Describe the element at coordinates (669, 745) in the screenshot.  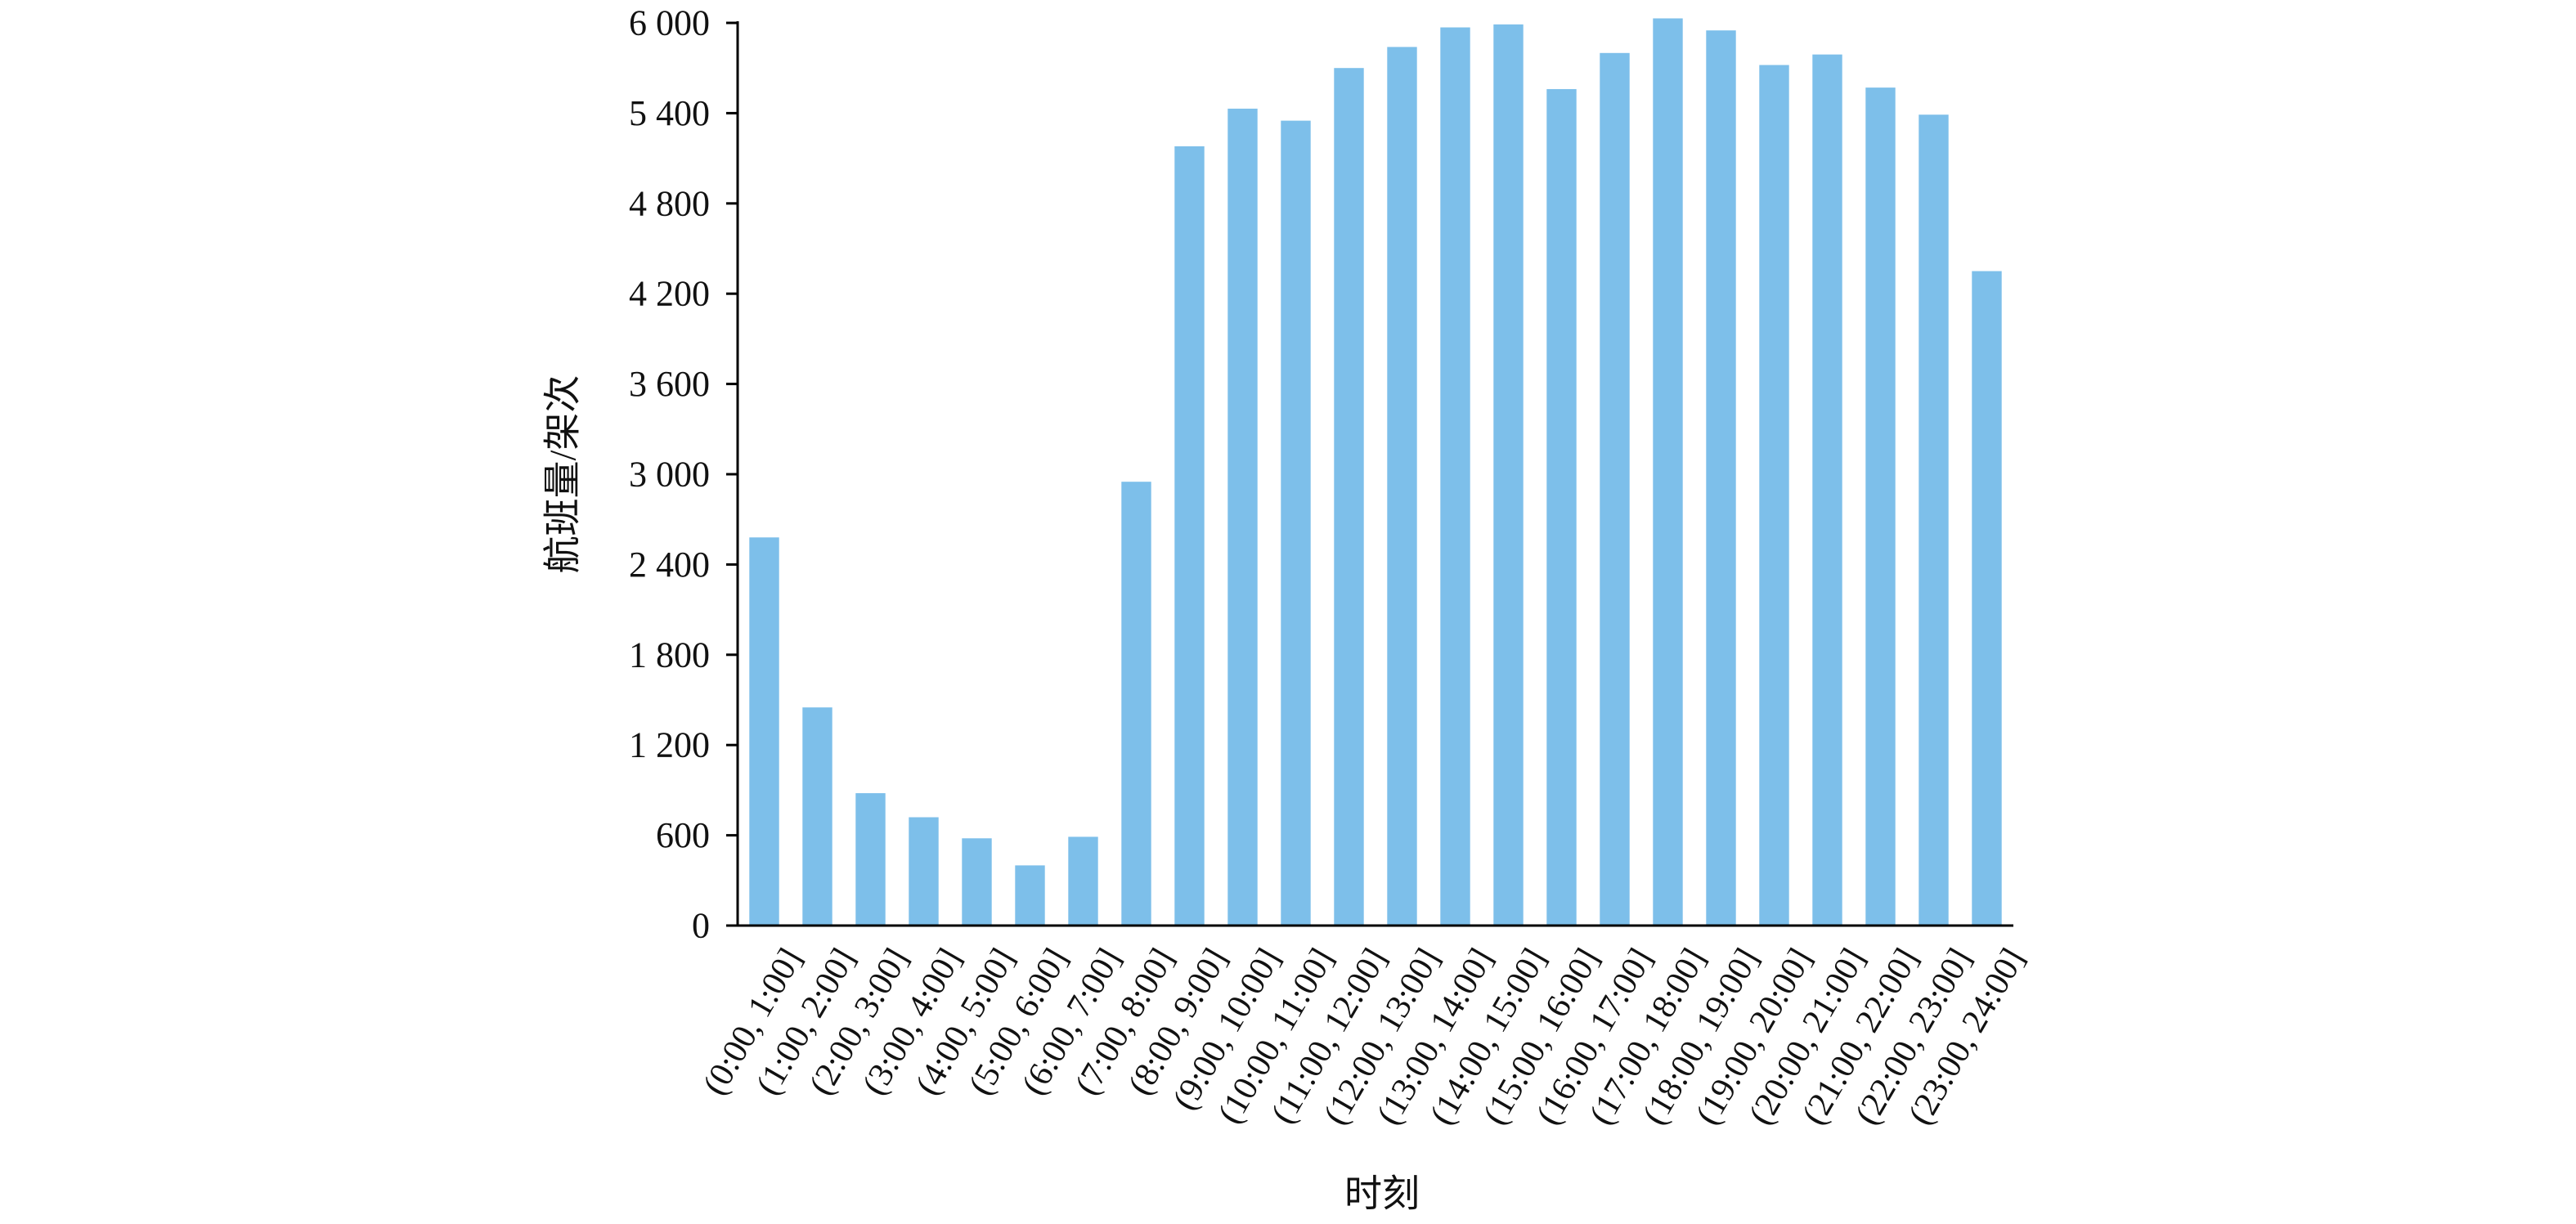
I see `y-tick-label: 1 200` at that location.